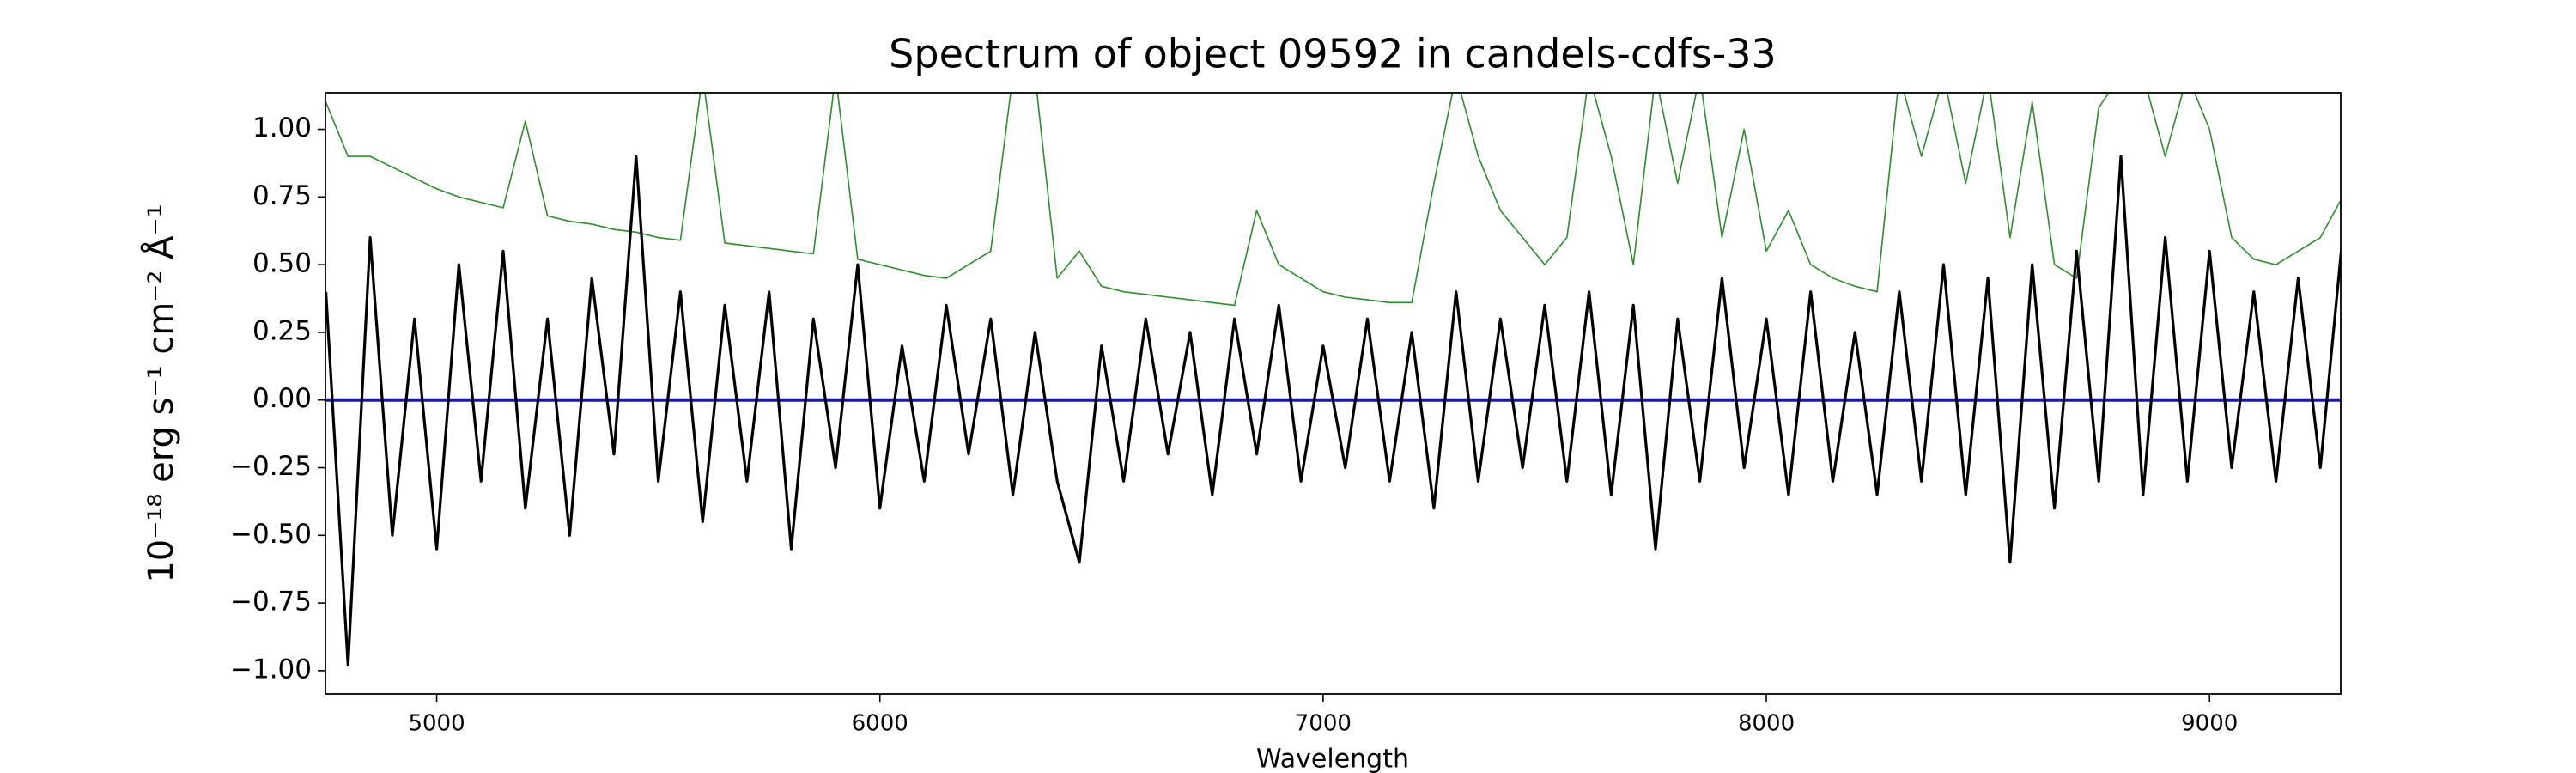  Describe the element at coordinates (271, 602) in the screenshot. I see `y-tick-label: −0.75` at that location.